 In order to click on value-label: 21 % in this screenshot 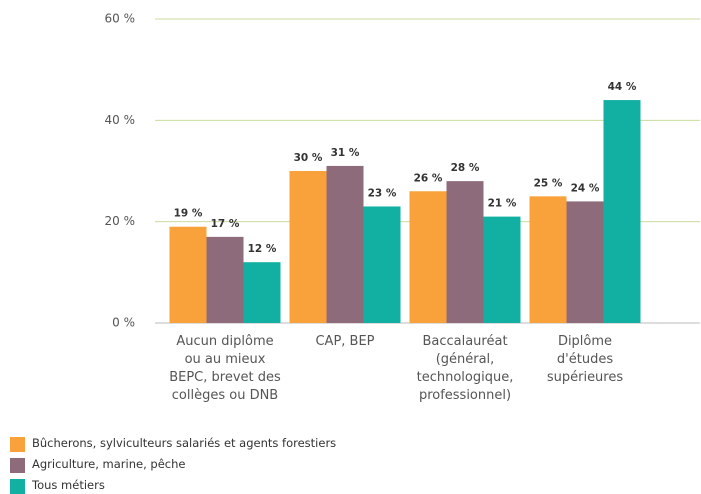, I will do `click(502, 204)`.